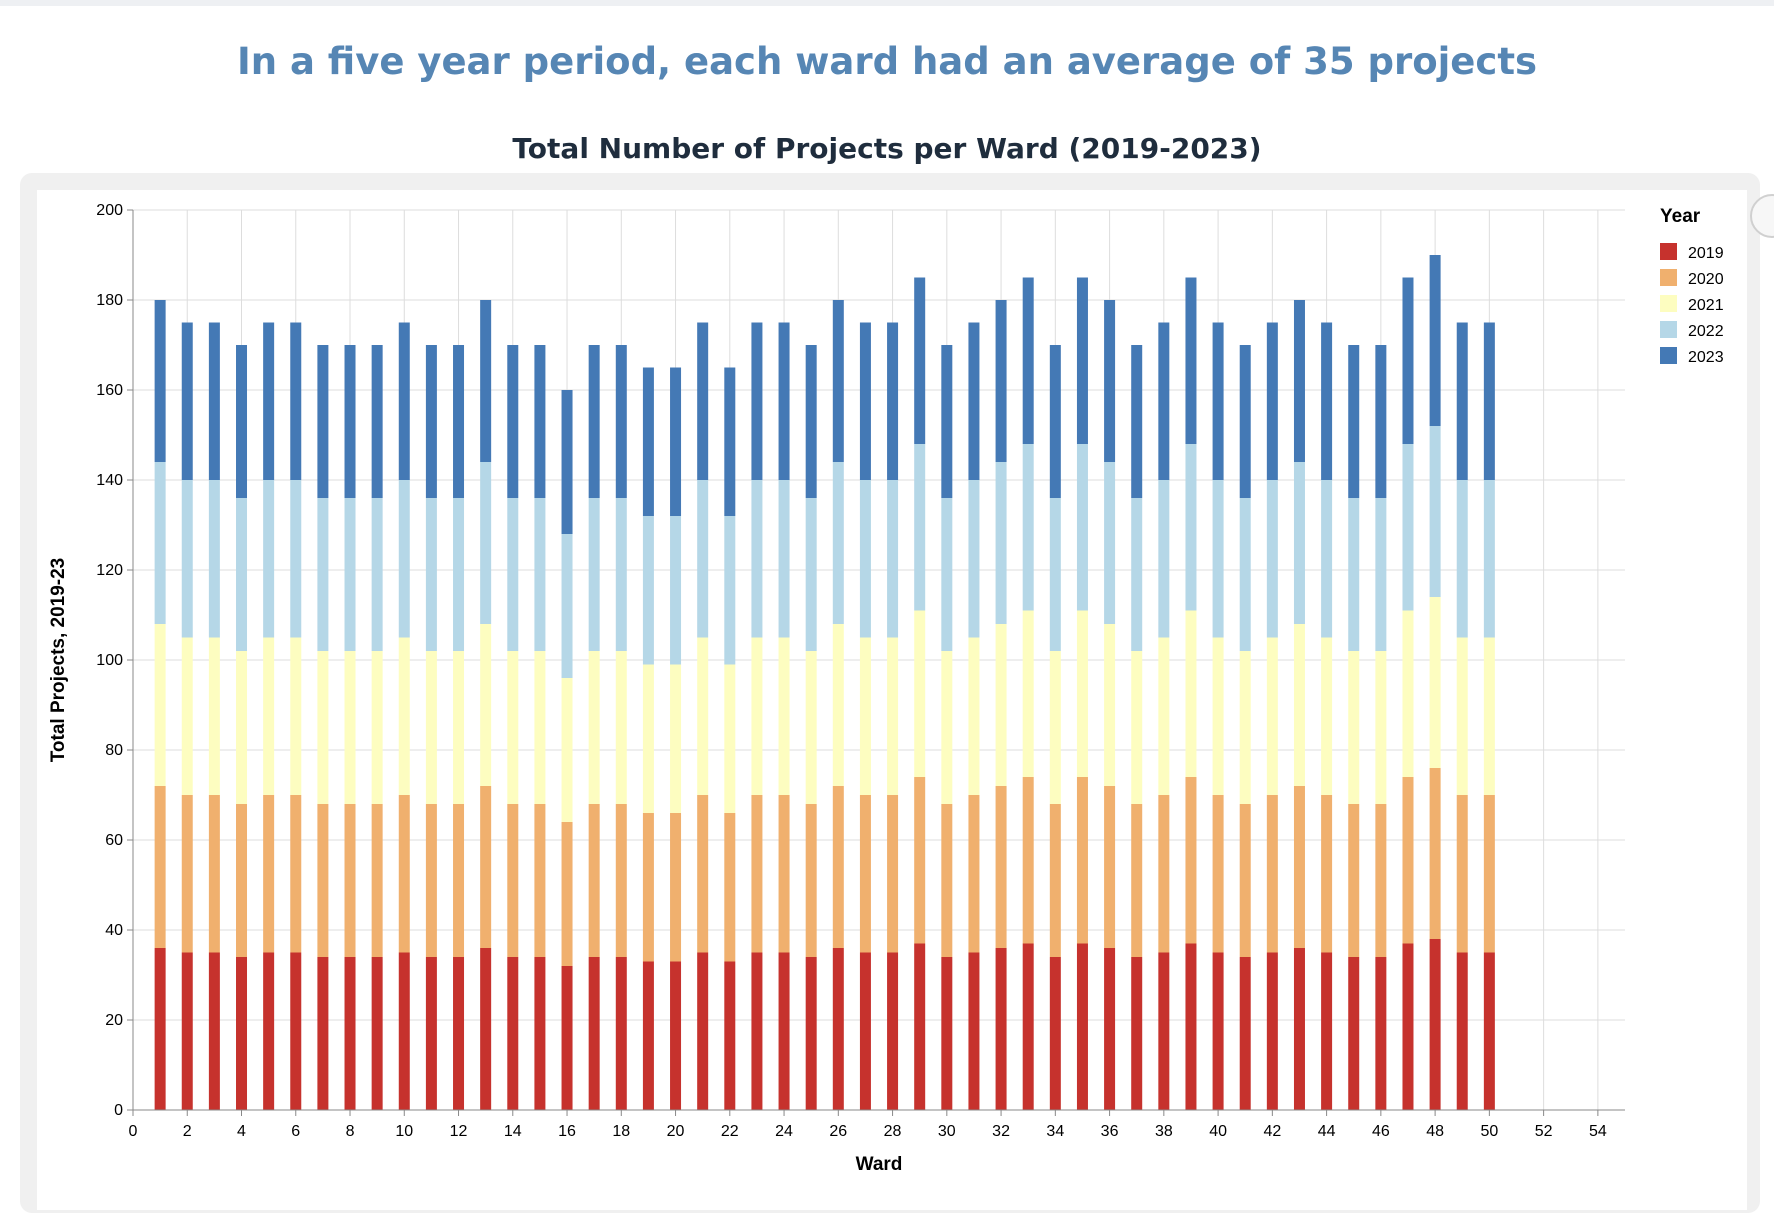 This screenshot has width=1774, height=1213. What do you see at coordinates (1272, 401) in the screenshot?
I see `bar-ward-42-year-2023` at bounding box center [1272, 401].